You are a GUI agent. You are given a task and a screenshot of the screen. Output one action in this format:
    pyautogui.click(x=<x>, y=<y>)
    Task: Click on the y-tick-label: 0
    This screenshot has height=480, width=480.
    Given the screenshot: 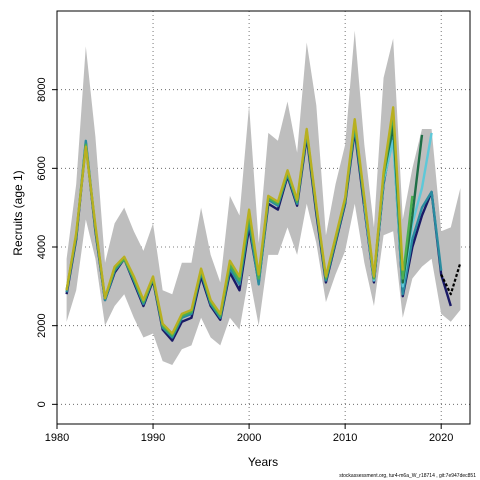 What is the action you would take?
    pyautogui.click(x=42, y=404)
    